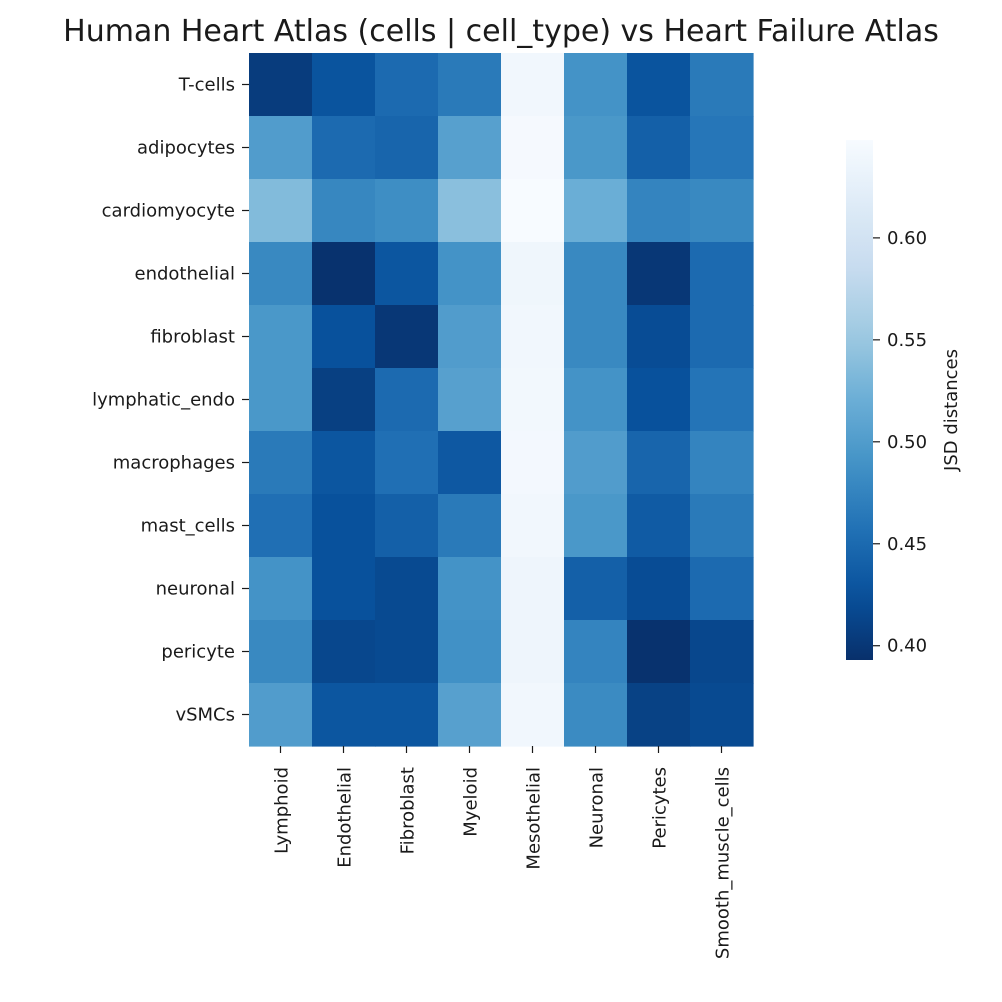 This screenshot has height=1002, width=1002. Describe the element at coordinates (185, 274) in the screenshot. I see `y-tick-label: endothelial` at that location.